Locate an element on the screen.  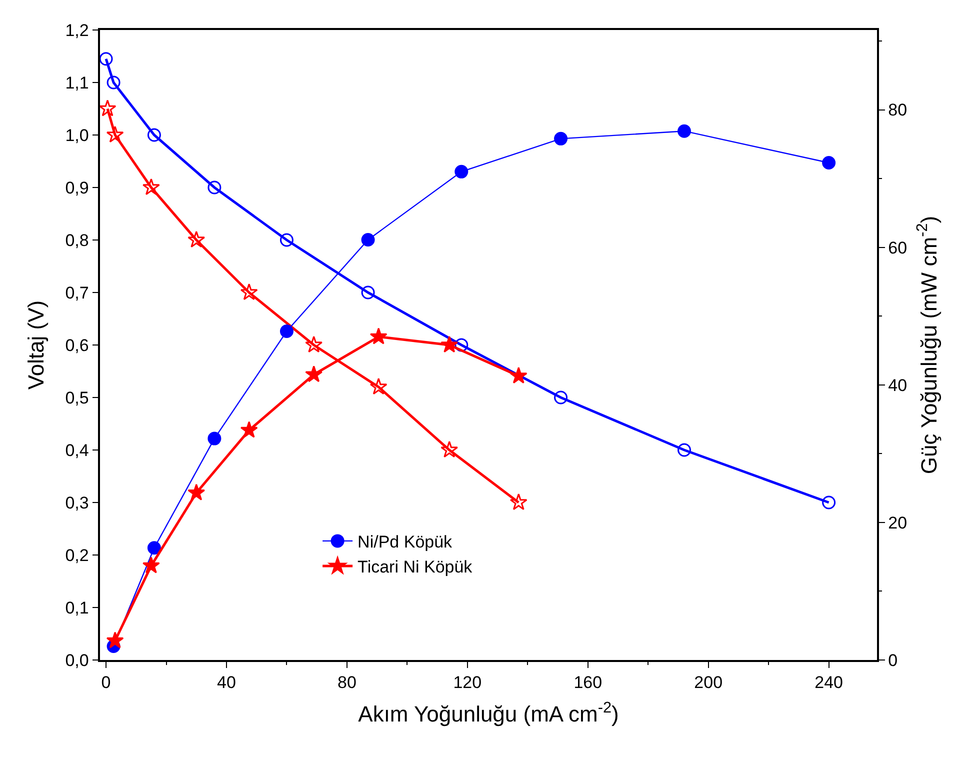
y-tick-label: 1,2 is located at coordinates (77, 30).